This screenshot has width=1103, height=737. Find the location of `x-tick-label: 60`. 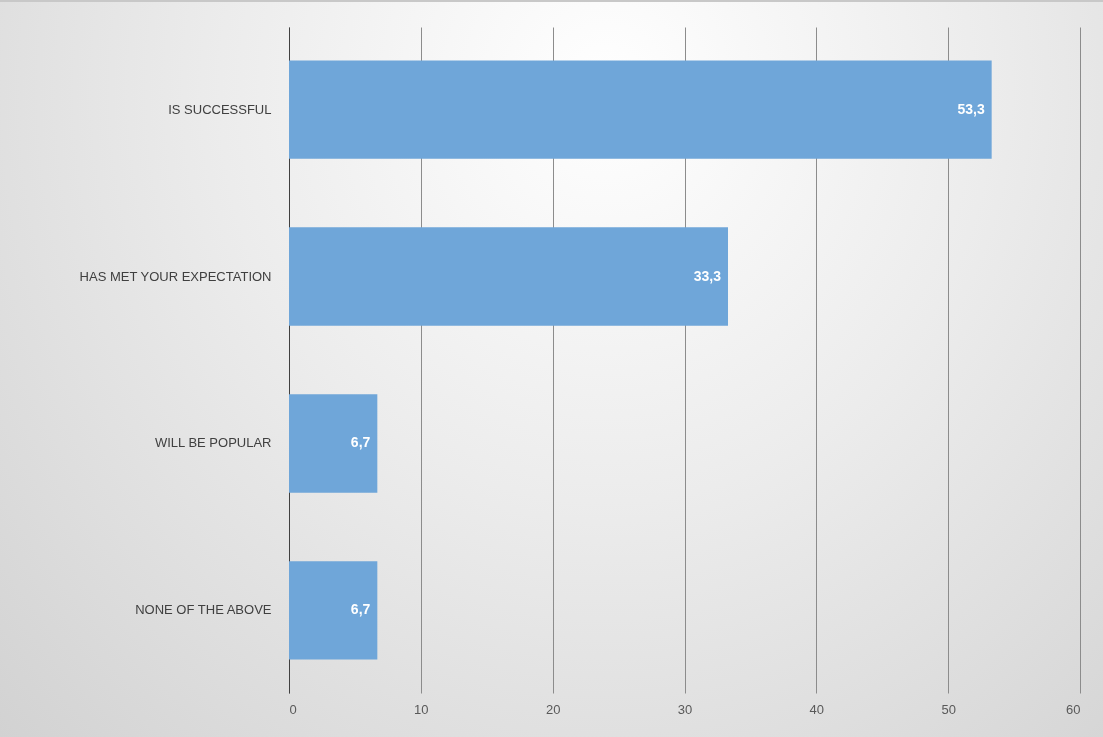

x-tick-label: 60 is located at coordinates (1073, 709).